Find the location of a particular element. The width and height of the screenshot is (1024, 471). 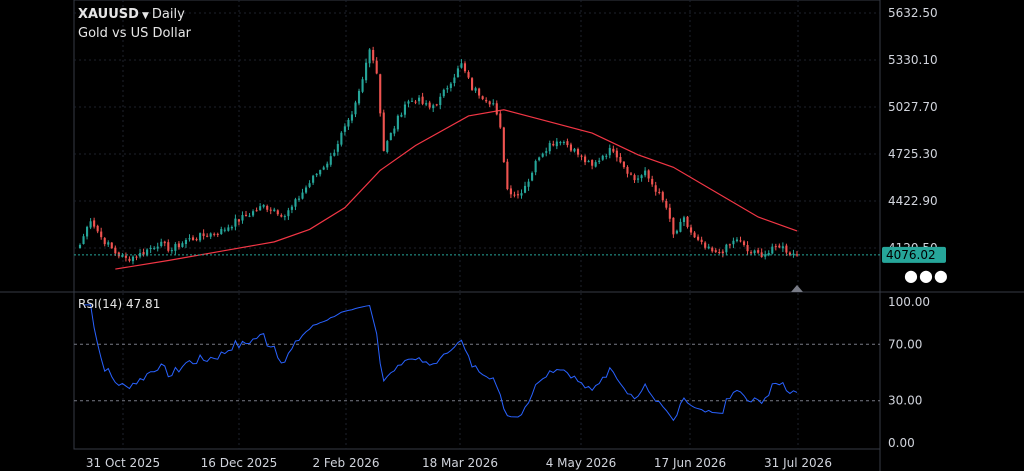

time-tick-label: 18 Mar 2026 is located at coordinates (460, 463).